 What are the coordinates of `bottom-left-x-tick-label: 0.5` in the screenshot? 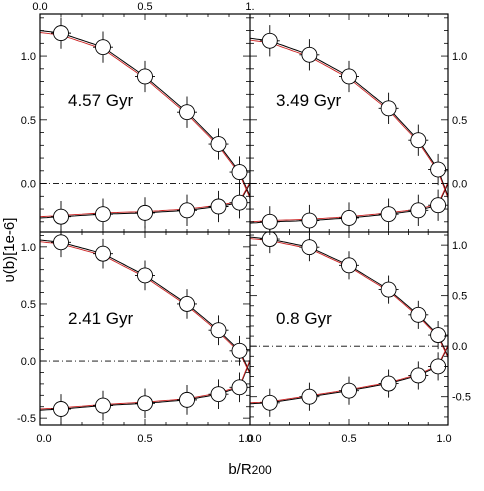 It's located at (144, 439).